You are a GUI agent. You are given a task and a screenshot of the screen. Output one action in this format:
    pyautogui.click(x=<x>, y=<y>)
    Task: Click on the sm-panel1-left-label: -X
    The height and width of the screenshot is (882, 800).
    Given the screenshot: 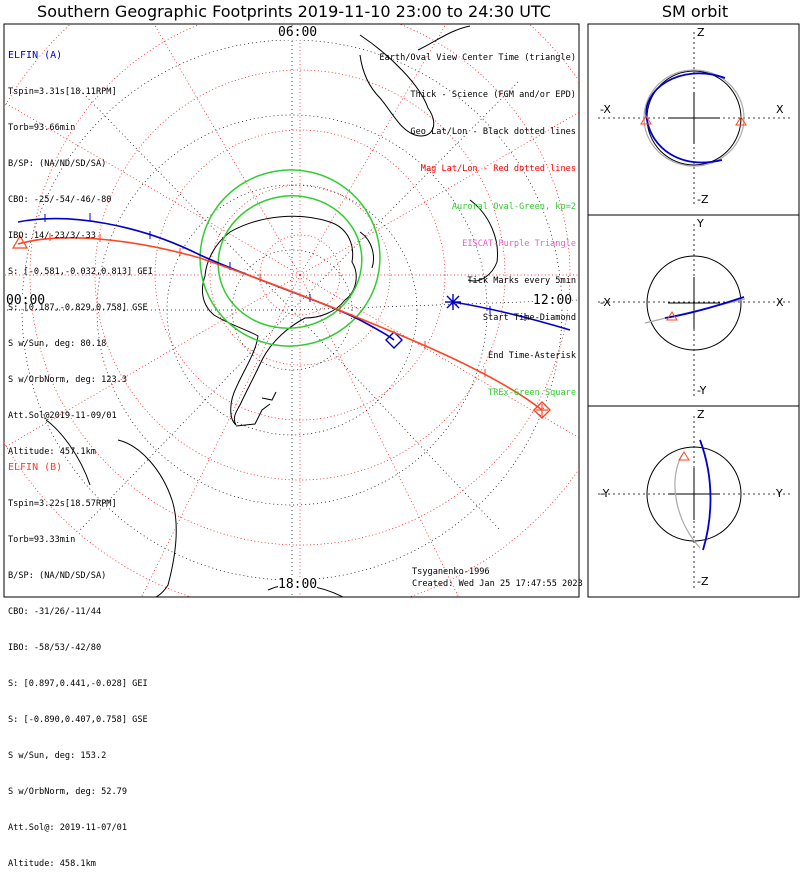 What is the action you would take?
    pyautogui.click(x=605, y=109)
    